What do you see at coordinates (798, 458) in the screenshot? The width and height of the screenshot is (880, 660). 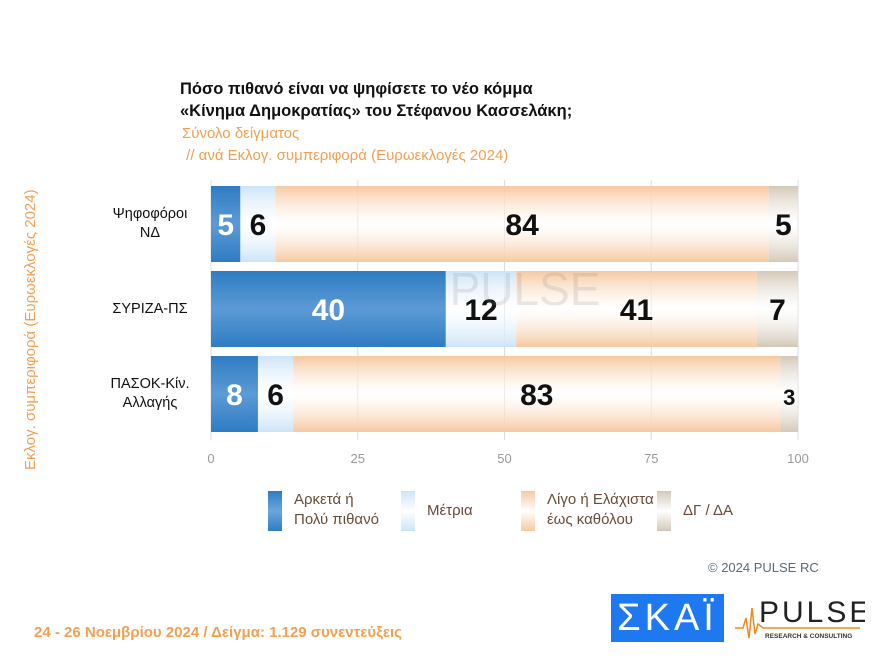 I see `x-tick-label: 100` at bounding box center [798, 458].